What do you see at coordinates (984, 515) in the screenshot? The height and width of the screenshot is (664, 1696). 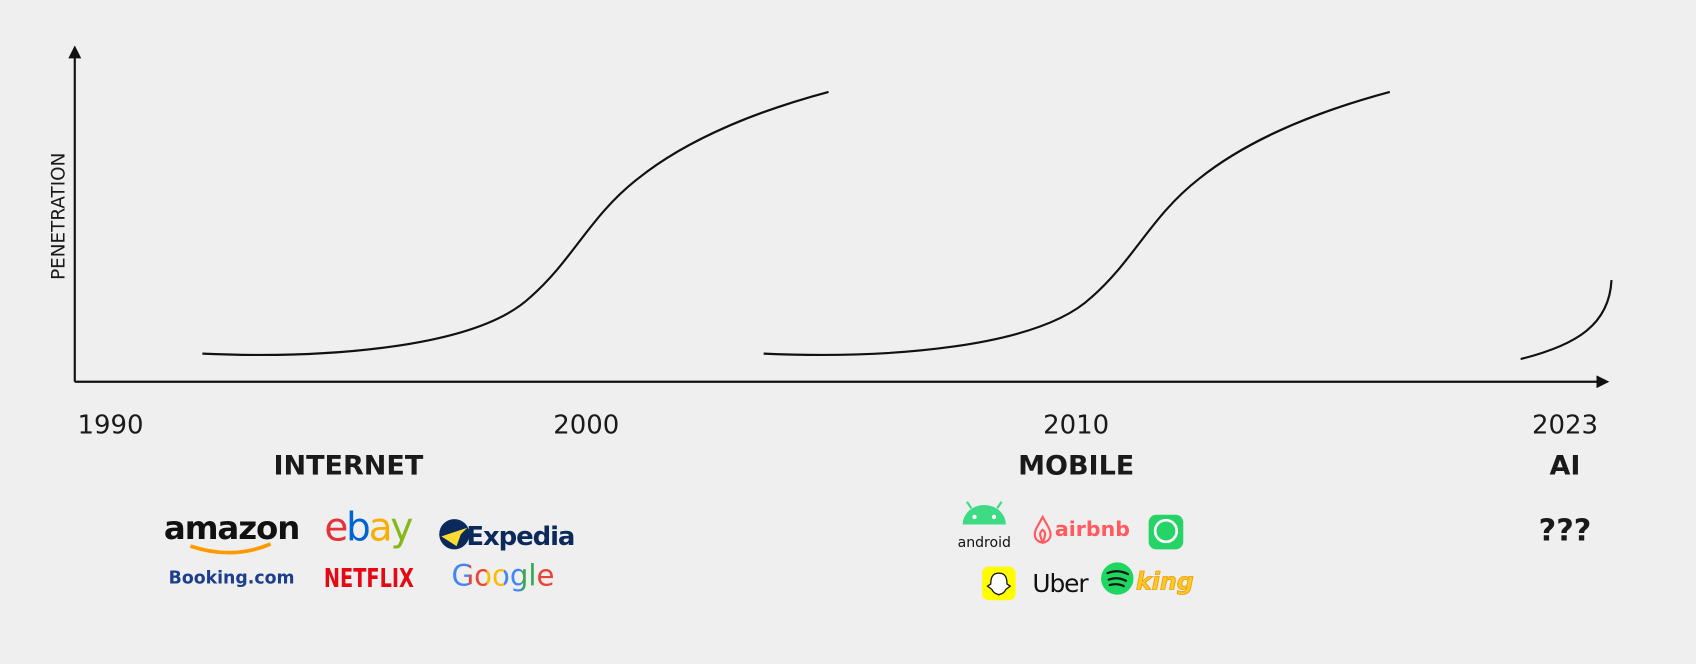 I see `android-head` at bounding box center [984, 515].